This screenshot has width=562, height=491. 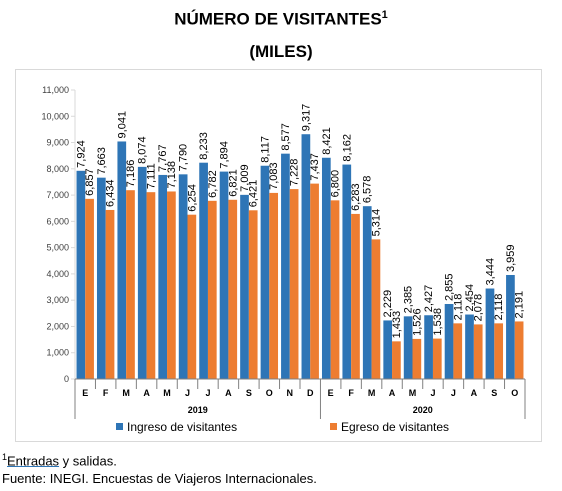 What do you see at coordinates (204, 146) in the screenshot?
I see `data-label-ingreso: 8,233` at bounding box center [204, 146].